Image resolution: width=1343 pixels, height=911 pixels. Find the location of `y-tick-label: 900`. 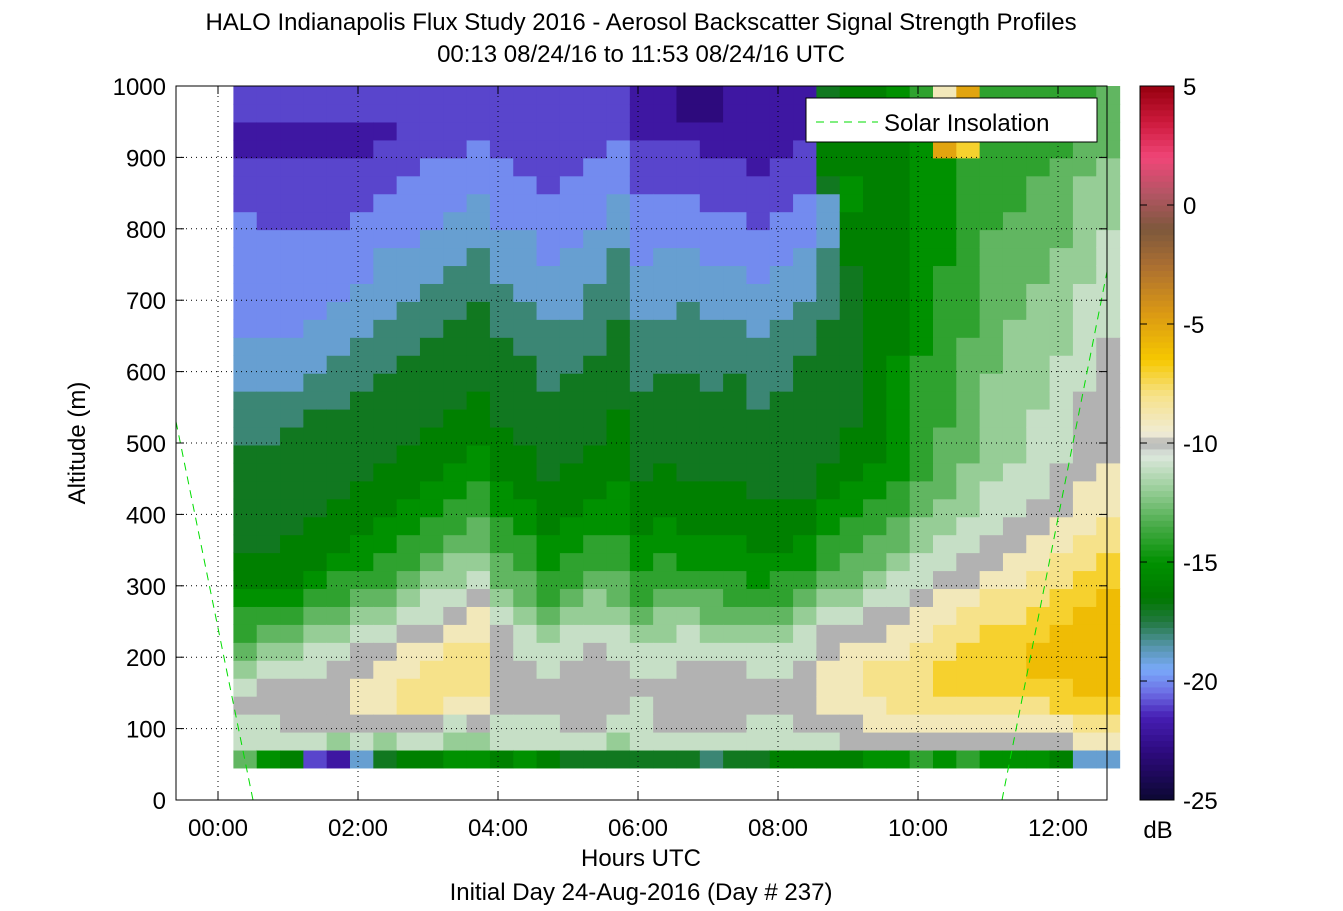

y-tick-label: 900 is located at coordinates (146, 158).